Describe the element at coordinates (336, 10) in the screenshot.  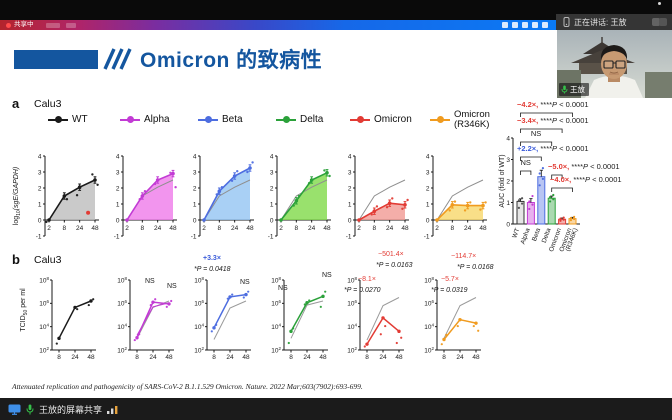
I see `top-black-strip` at that location.